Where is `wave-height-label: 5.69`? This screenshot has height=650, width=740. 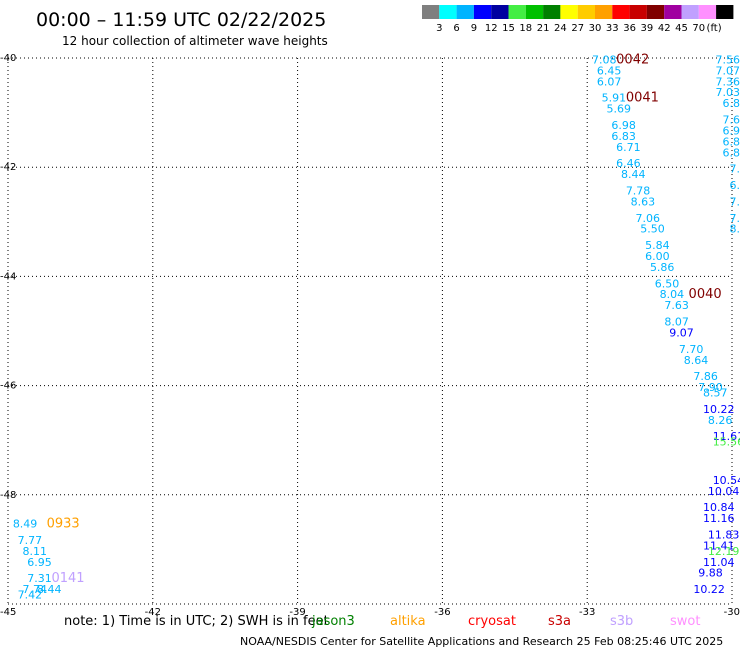
wave-height-label: 5.69 is located at coordinates (619, 109).